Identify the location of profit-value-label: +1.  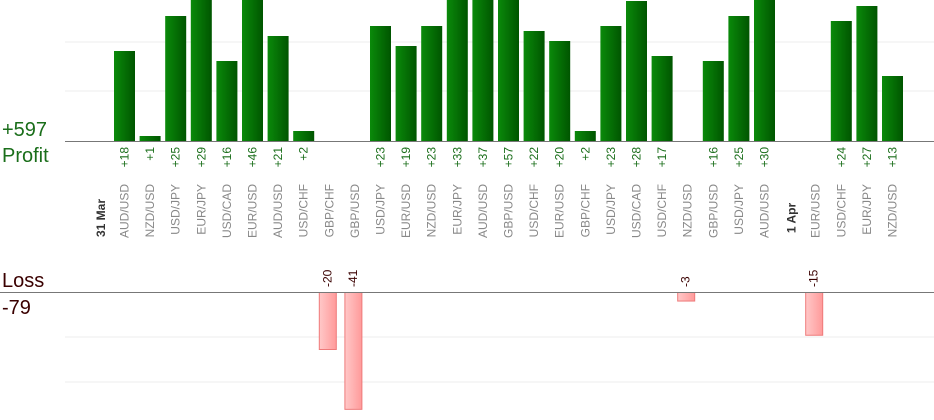
(150, 154).